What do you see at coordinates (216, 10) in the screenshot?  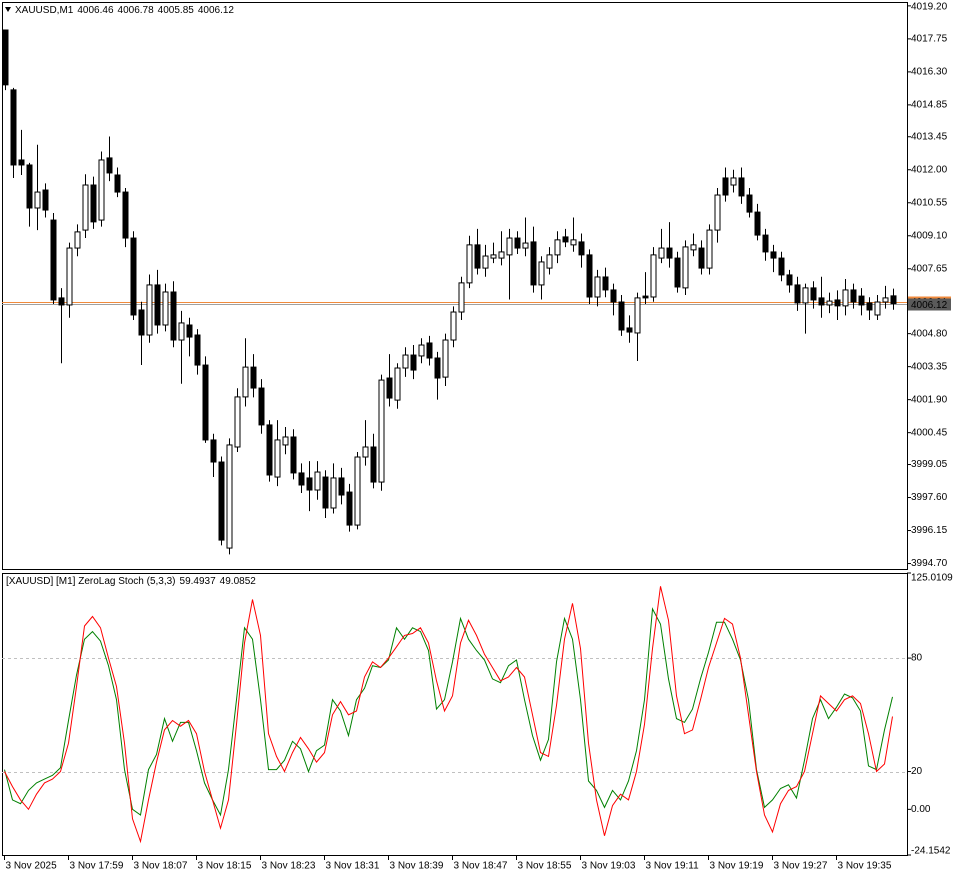 I see `header-value: 4006.12` at bounding box center [216, 10].